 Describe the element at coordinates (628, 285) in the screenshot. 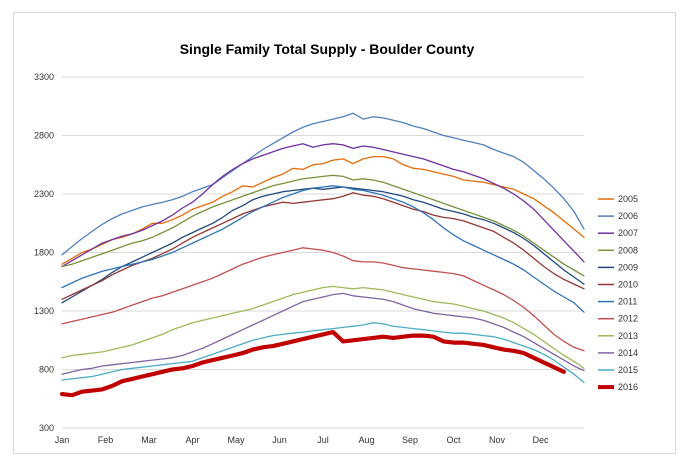

I see `legend-label-2010: 2010` at that location.